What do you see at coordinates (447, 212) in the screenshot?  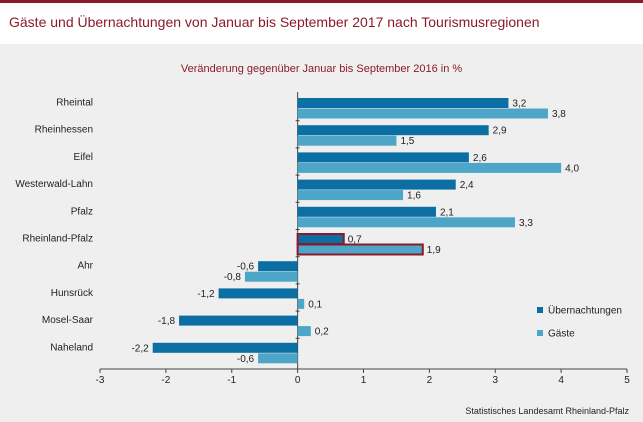 I see `data-label: 2,1` at bounding box center [447, 212].